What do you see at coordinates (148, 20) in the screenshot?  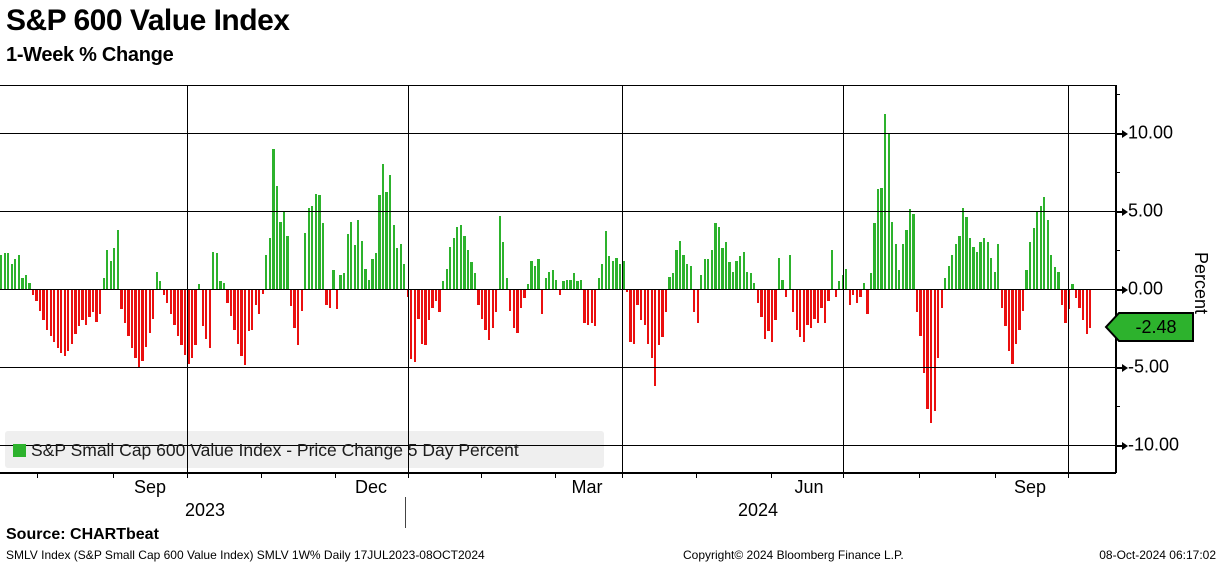 I see `page-title: S&P 600 Value Index` at bounding box center [148, 20].